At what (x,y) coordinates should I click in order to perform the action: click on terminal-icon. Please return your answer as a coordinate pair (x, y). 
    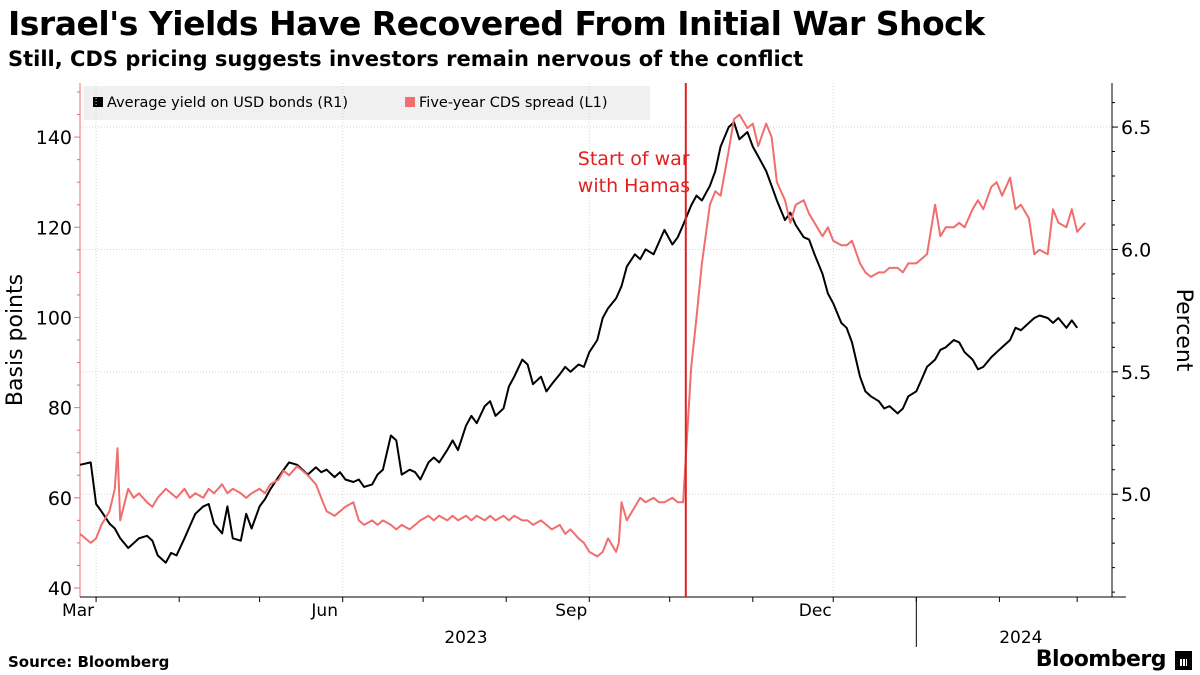
    Looking at the image, I should click on (1183, 660).